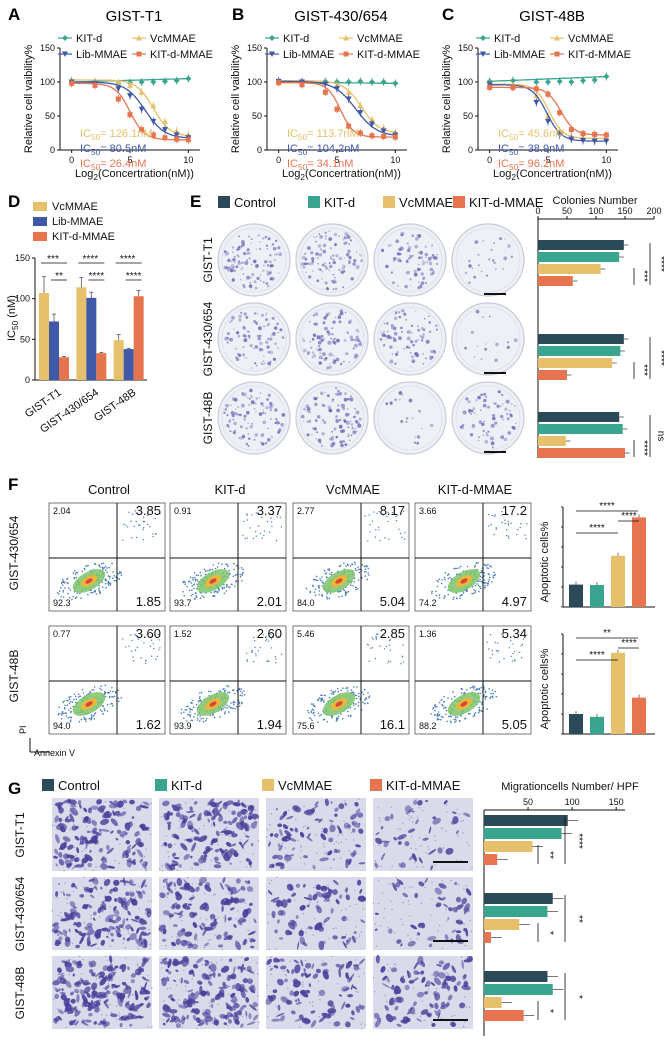  Describe the element at coordinates (591, 39) in the screenshot. I see `legend-label: VcMMAE` at that location.